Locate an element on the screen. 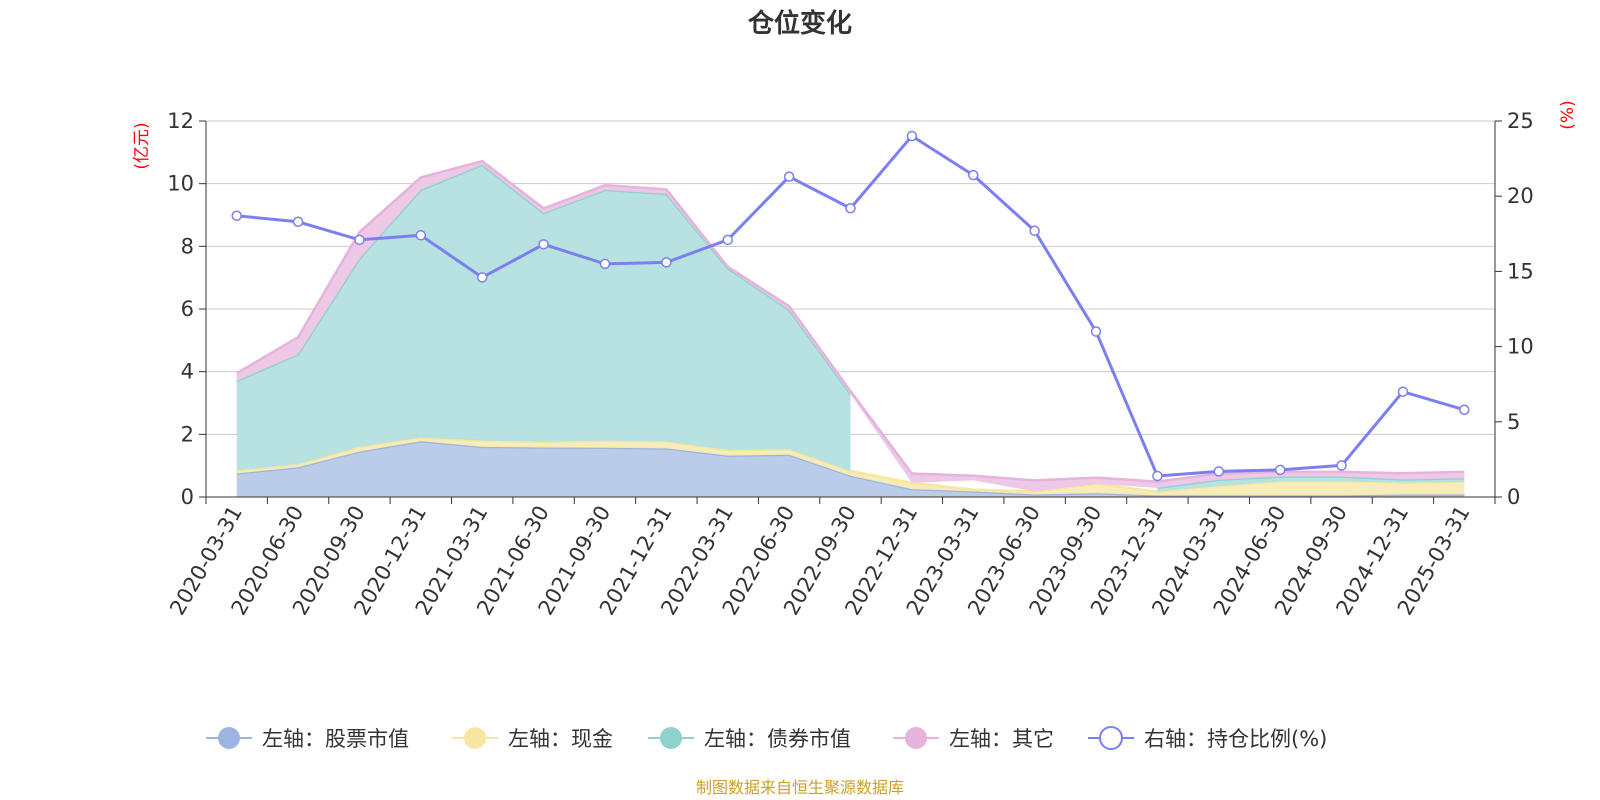 This screenshot has width=1600, height=800. data-source-note: 制图数据来自恒生聚源数据库 is located at coordinates (800, 787).